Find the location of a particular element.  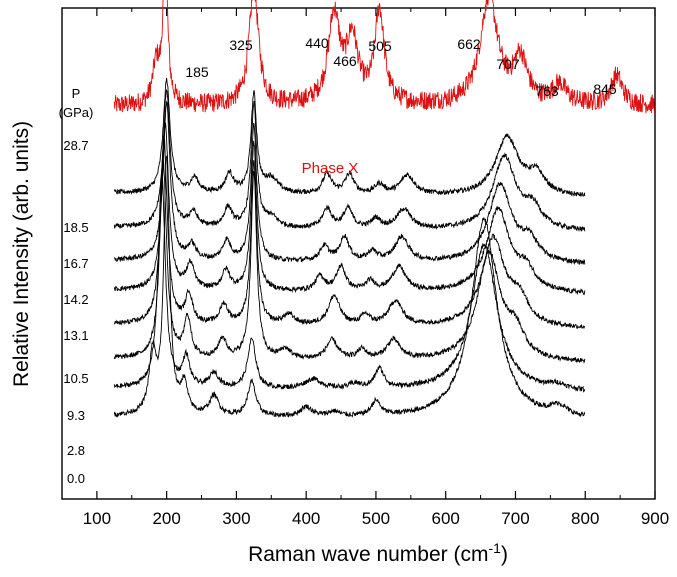

phase-x-label: Phase X is located at coordinates (330, 168).